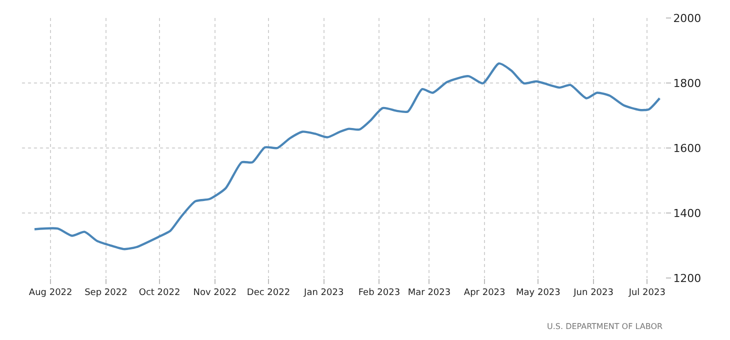 The image size is (730, 340). Describe the element at coordinates (485, 293) in the screenshot. I see `x-tick-label: Apr 2023` at that location.